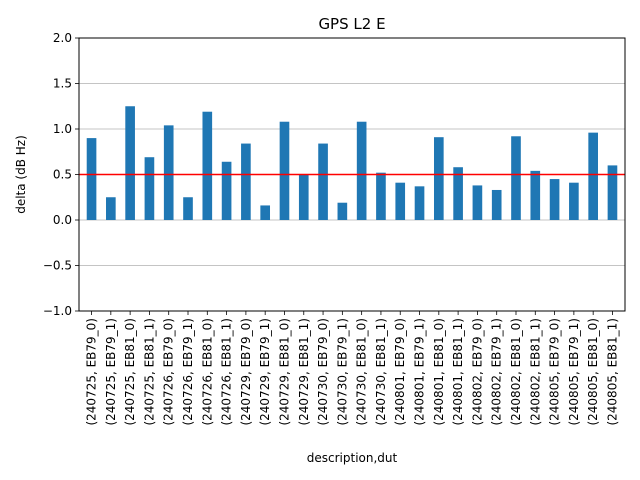 The image size is (640, 480). Describe the element at coordinates (284, 372) in the screenshot. I see `x-tick-label: (240729, EB81_0)` at that location.